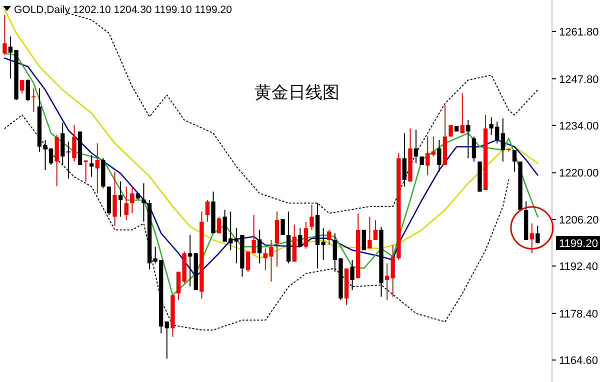  What do you see at coordinates (579, 220) in the screenshot?
I see `y-tick-label: 1206.20` at bounding box center [579, 220].